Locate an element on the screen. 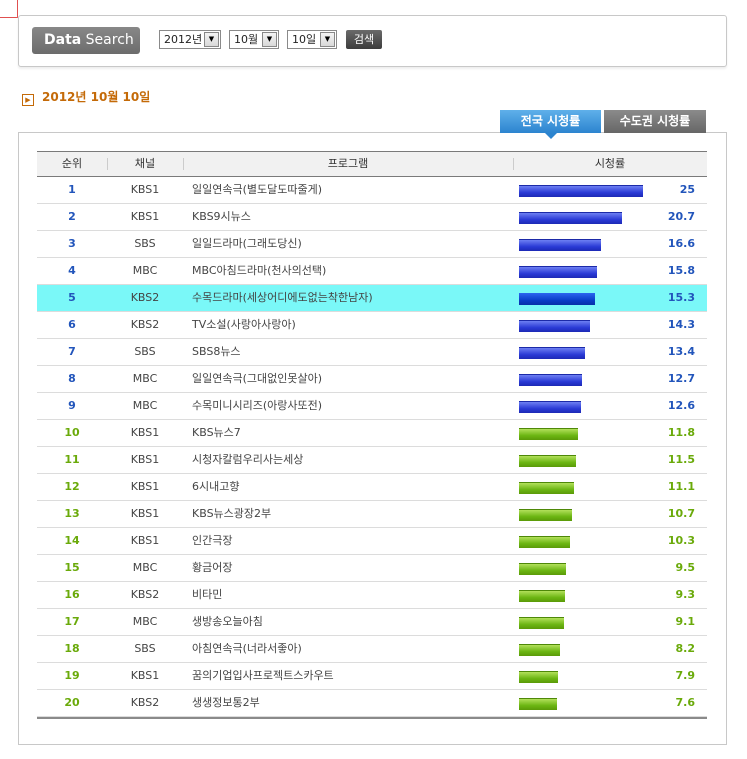 This screenshot has height=759, width=747. row-rank: 1 is located at coordinates (72, 189).